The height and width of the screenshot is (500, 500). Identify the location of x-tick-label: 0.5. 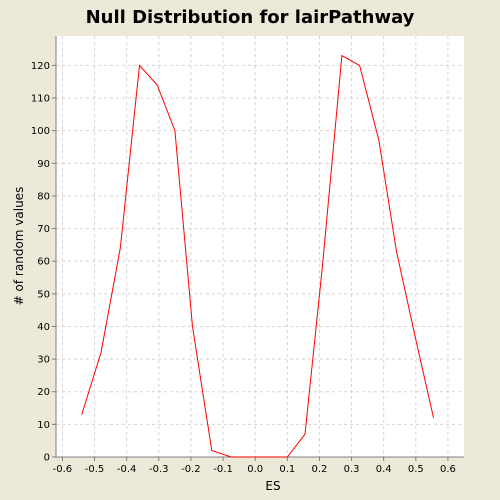
(416, 469).